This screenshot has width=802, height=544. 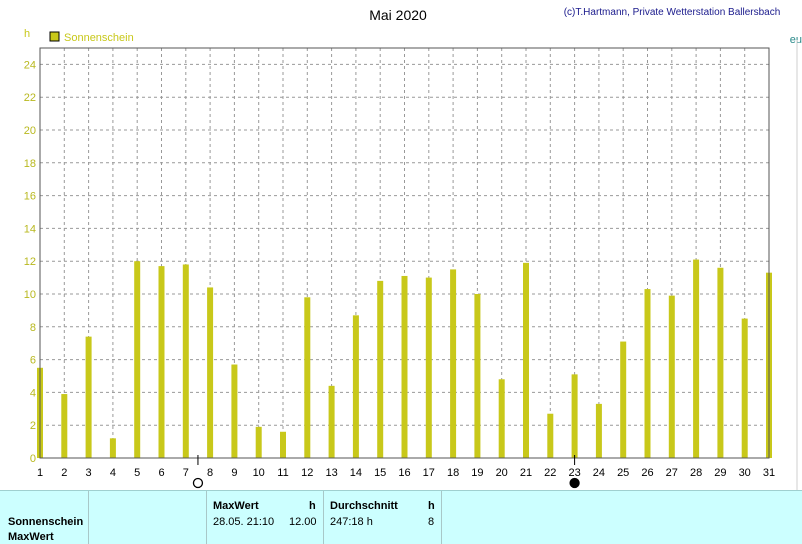 I want to click on avg-value: 8, so click(x=431, y=522).